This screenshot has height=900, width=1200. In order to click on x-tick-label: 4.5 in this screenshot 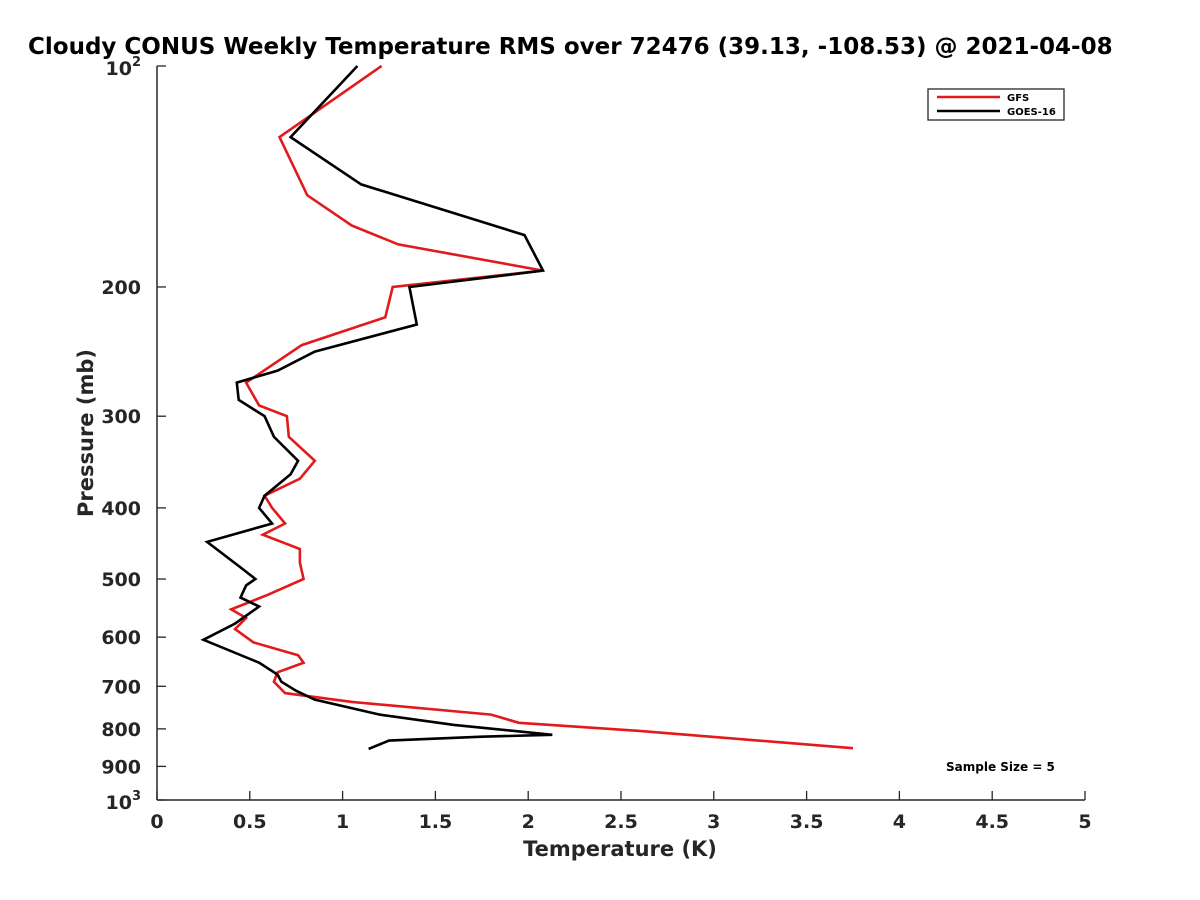, I will do `click(992, 822)`.